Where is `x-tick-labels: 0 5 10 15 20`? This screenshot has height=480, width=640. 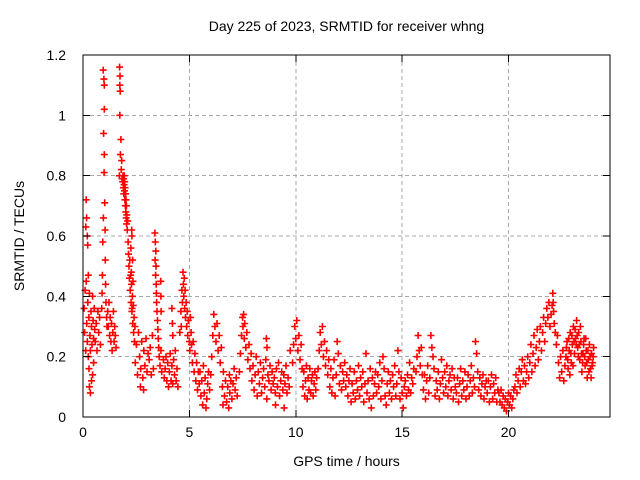
x-tick-labels: 0 5 10 15 20 is located at coordinates (297, 432).